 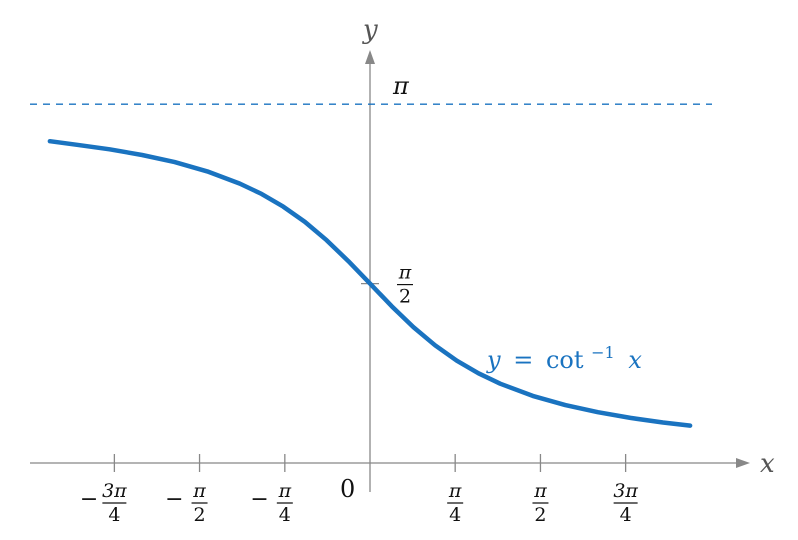 I want to click on x-tick-label: − π4, so click(x=271, y=503).